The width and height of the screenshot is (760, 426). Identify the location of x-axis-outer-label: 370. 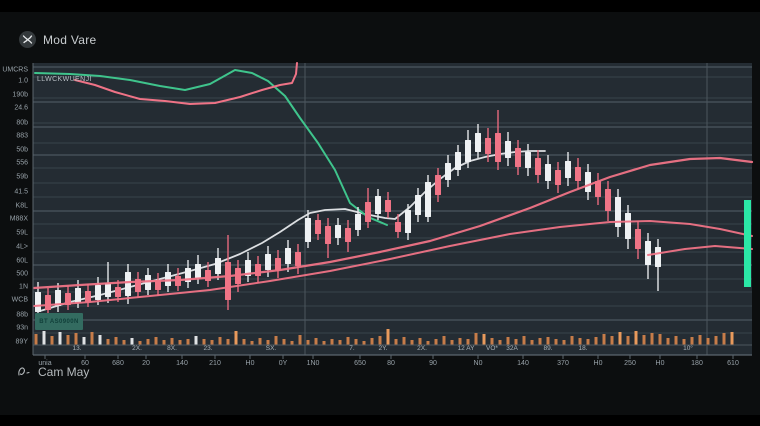
(563, 363).